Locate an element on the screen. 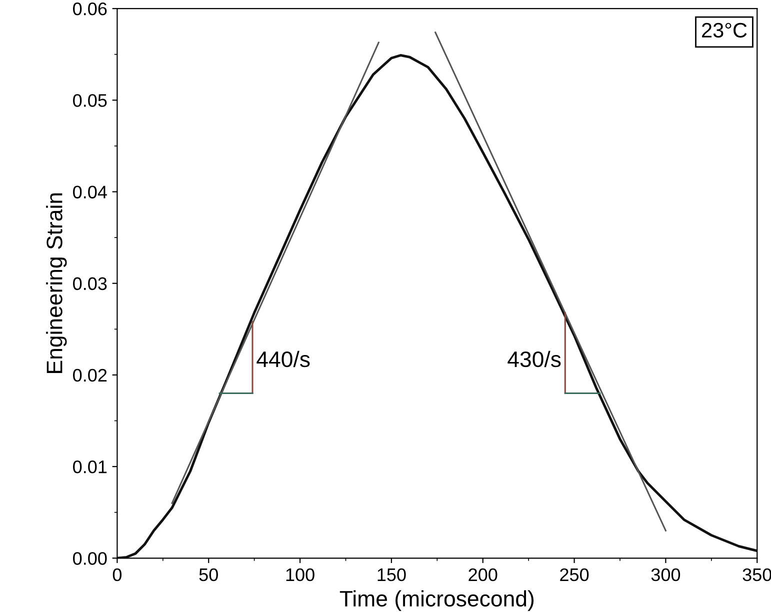 Image resolution: width=771 pixels, height=612 pixels. y-tick-label: 0.04 is located at coordinates (90, 192).